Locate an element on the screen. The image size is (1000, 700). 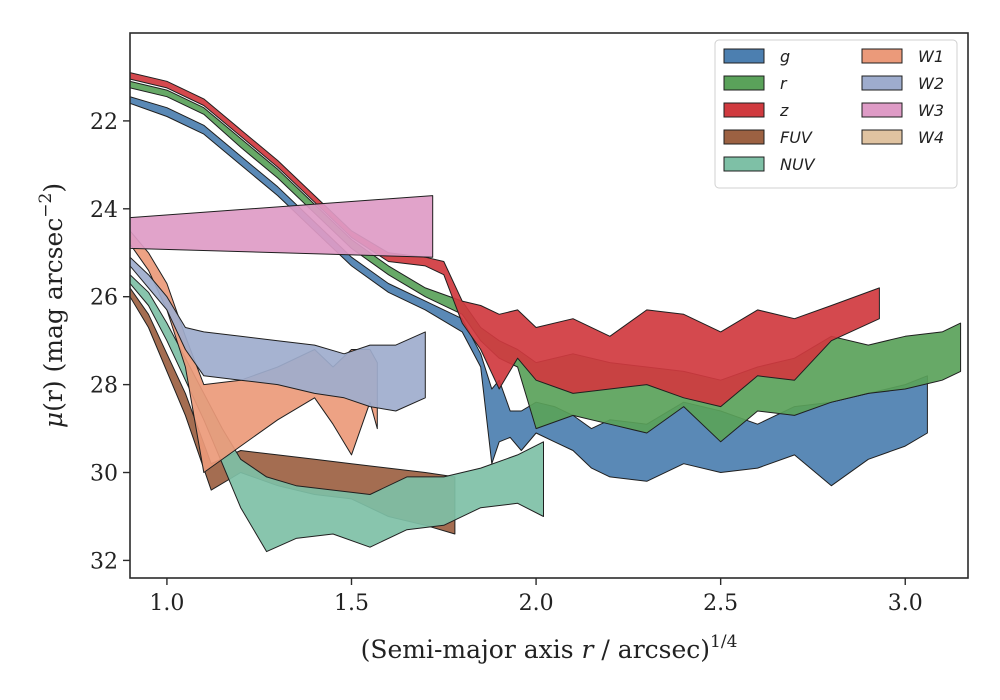
legend-label-w2: W2 is located at coordinates (931, 83).